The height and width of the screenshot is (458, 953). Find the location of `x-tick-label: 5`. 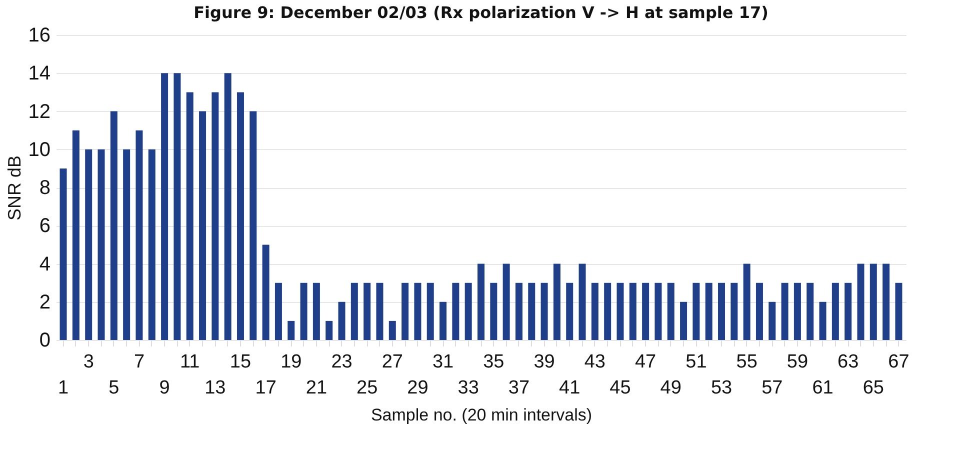

x-tick-label: 5 is located at coordinates (114, 388).